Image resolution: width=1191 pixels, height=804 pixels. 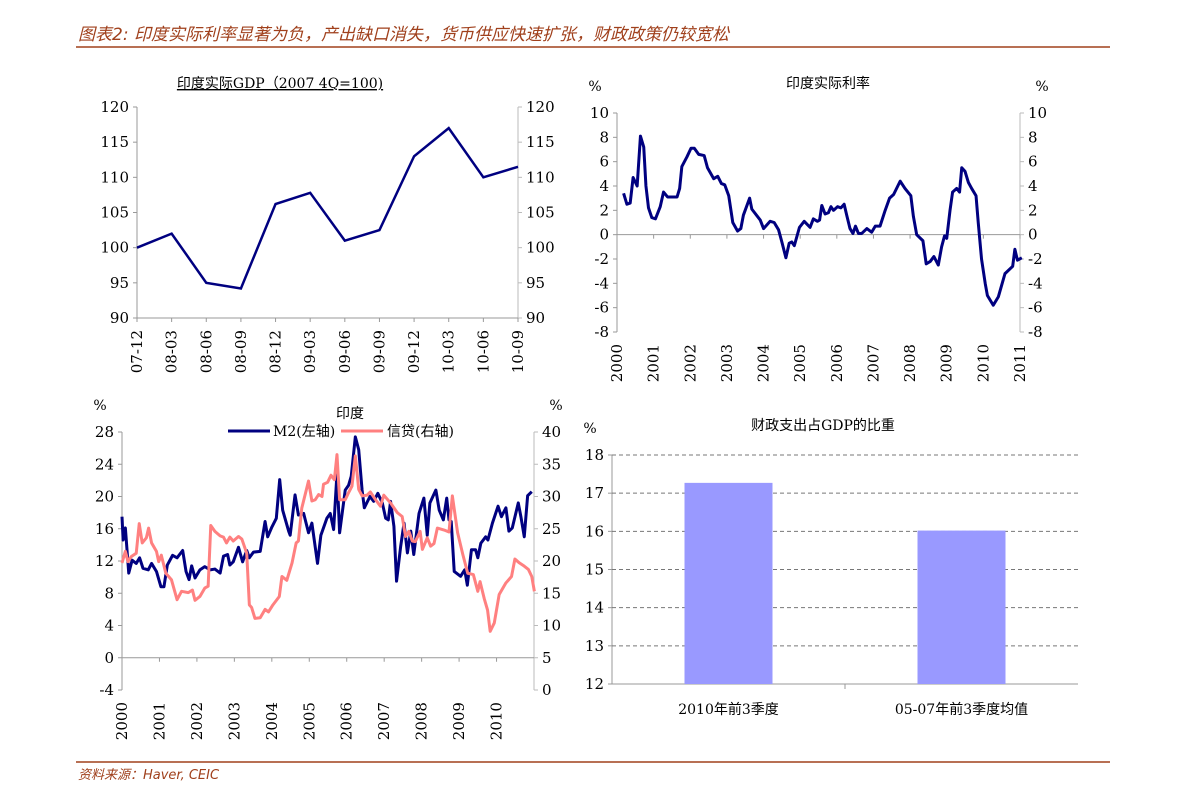 I want to click on y-tick-label: 105, so click(x=114, y=213).